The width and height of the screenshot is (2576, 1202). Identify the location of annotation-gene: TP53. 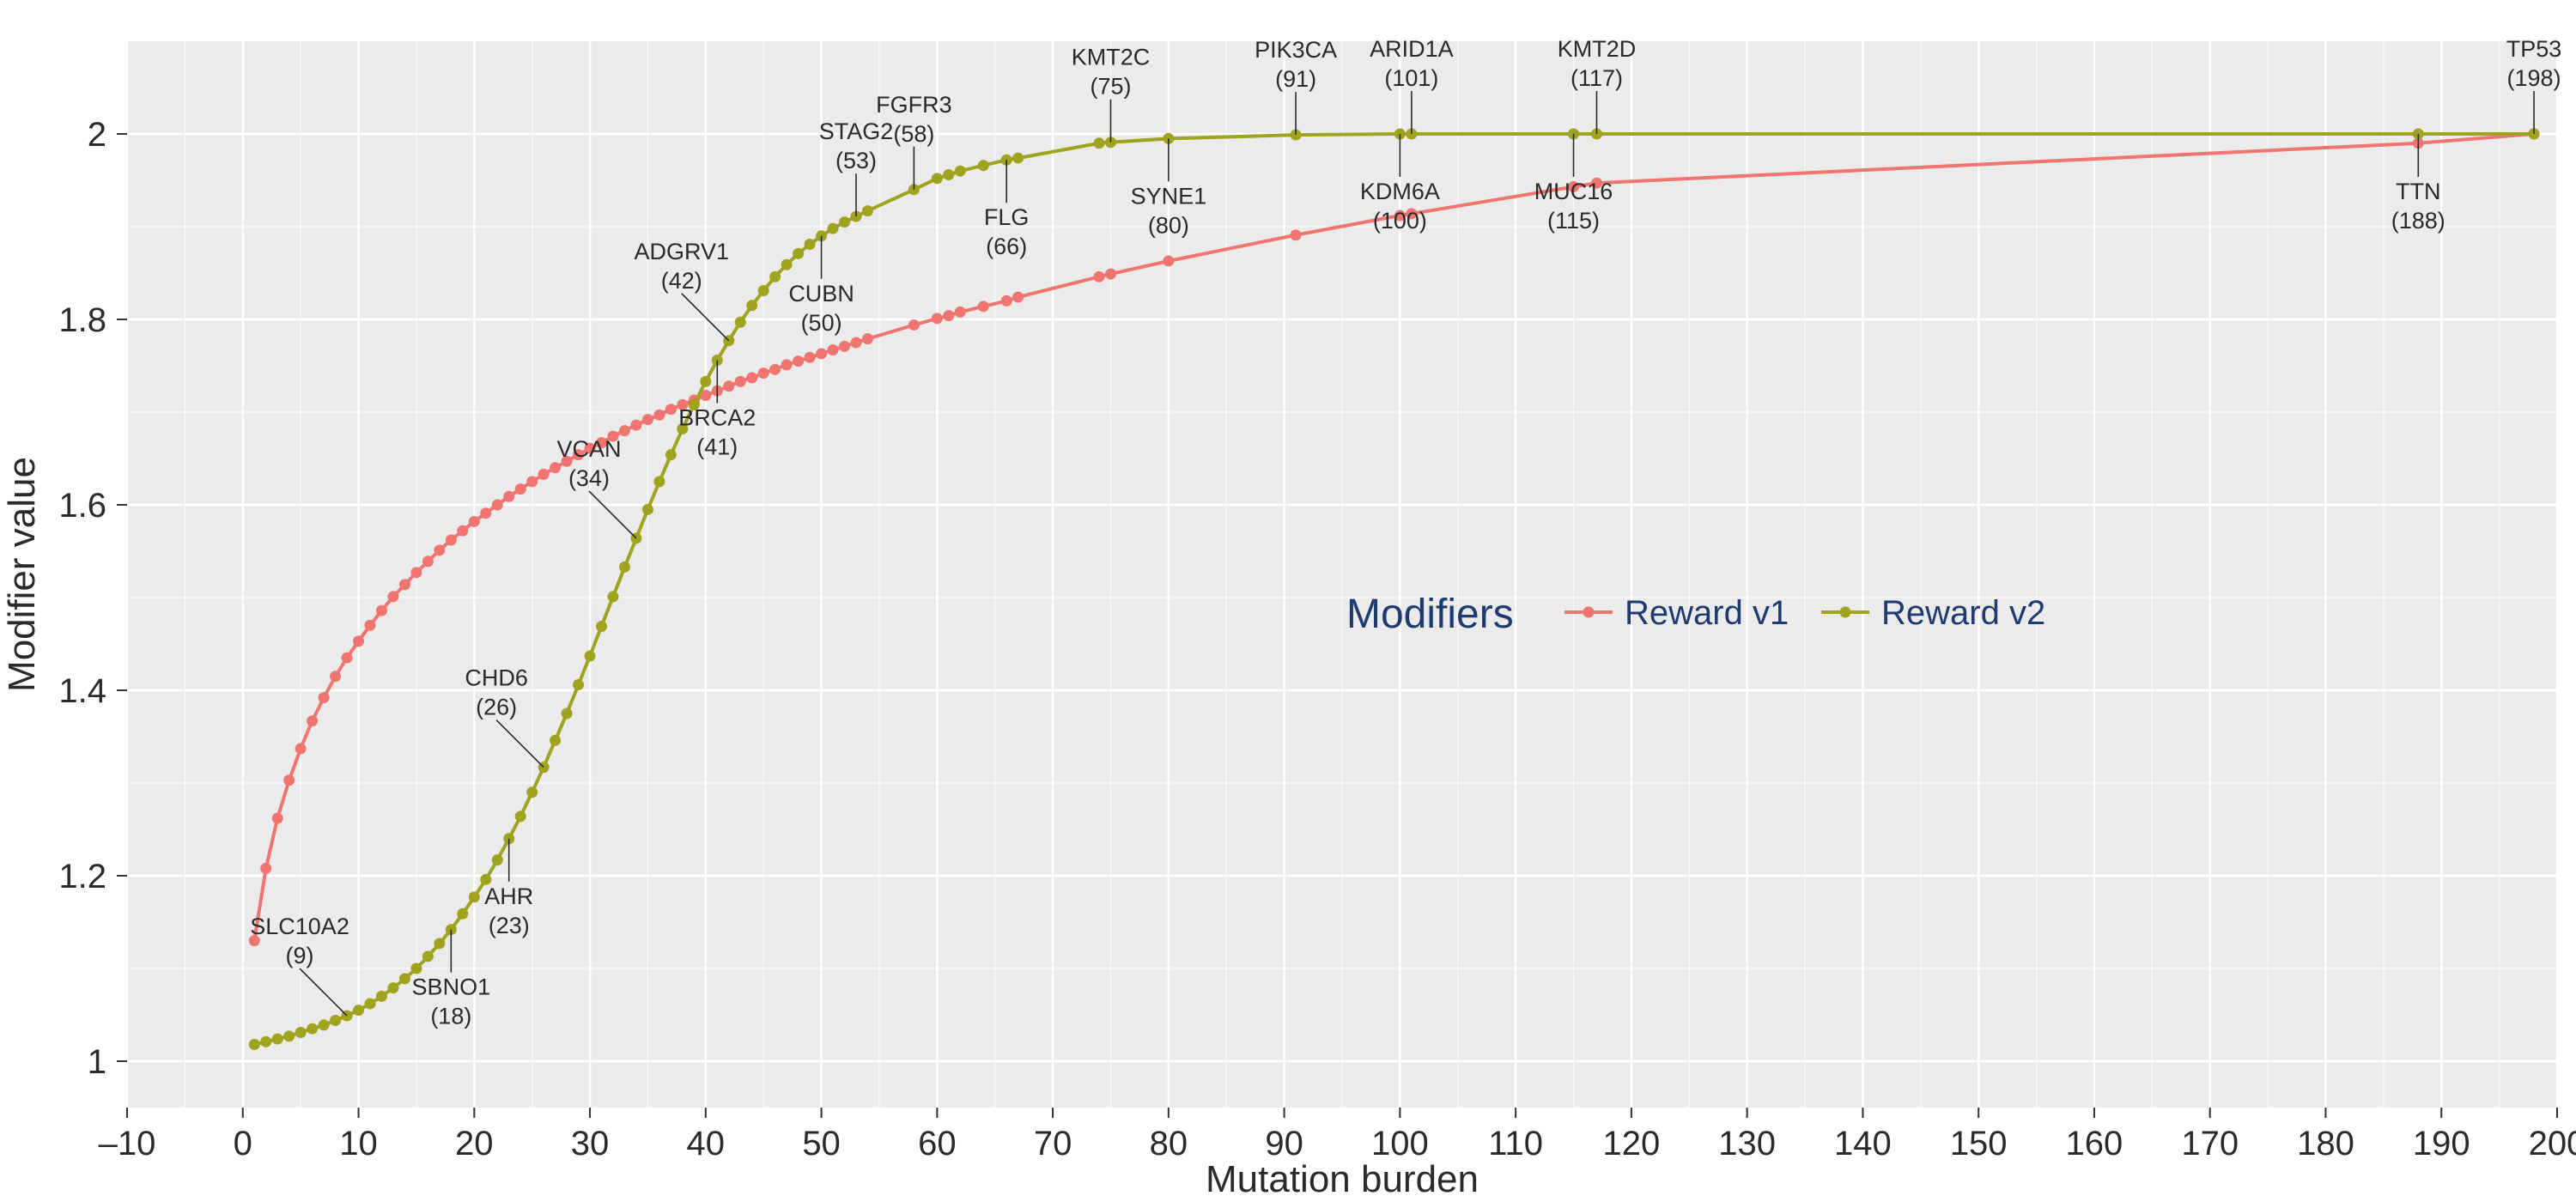
(2534, 49).